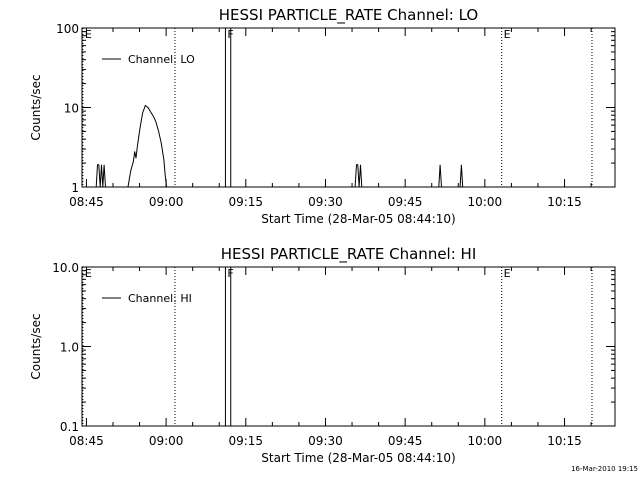  Describe the element at coordinates (279, 146) in the screenshot. I see `series-line` at that location.